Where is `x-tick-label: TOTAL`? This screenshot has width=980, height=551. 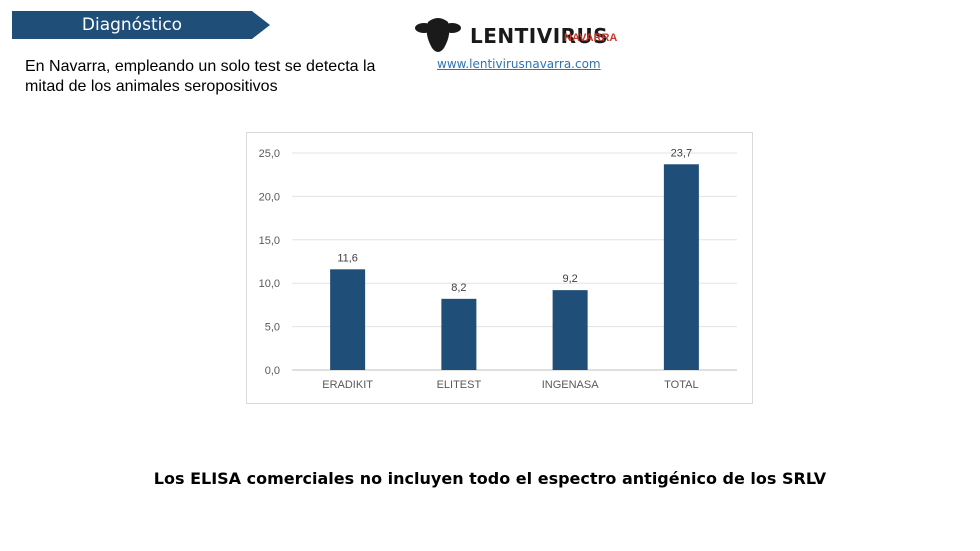 x-tick-label: TOTAL is located at coordinates (681, 385).